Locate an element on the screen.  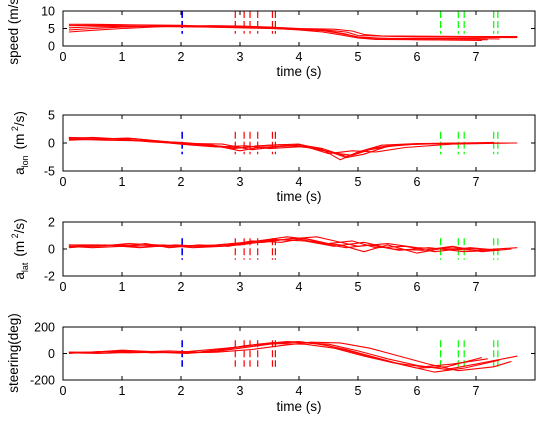
a_lon-xtick-label: 3 is located at coordinates (240, 182).